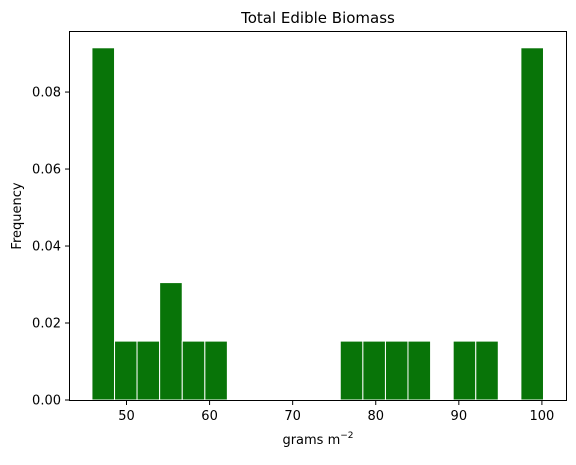 Image resolution: width=576 pixels, height=465 pixels. Describe the element at coordinates (209, 416) in the screenshot. I see `x-tick-label: 60` at that location.